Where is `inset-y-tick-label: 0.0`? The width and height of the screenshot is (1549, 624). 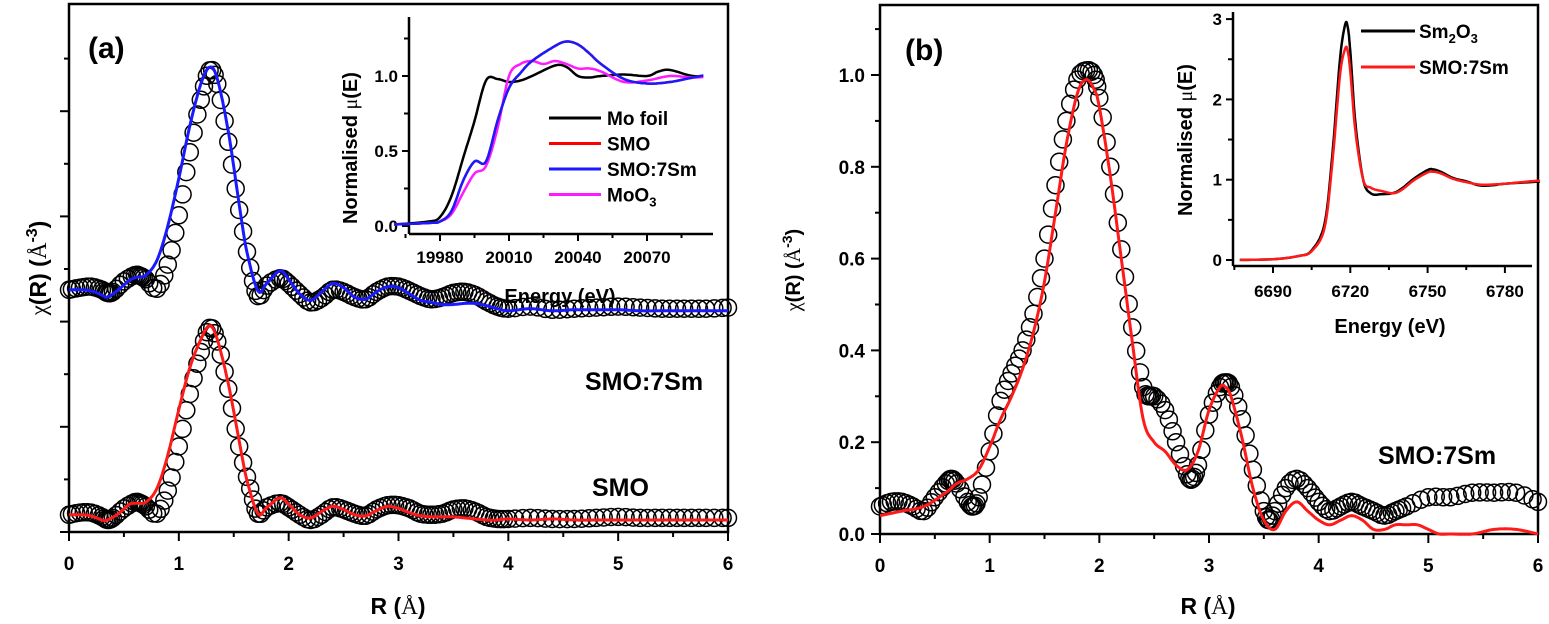
inset-y-tick-label: 0.0 is located at coordinates (386, 226).